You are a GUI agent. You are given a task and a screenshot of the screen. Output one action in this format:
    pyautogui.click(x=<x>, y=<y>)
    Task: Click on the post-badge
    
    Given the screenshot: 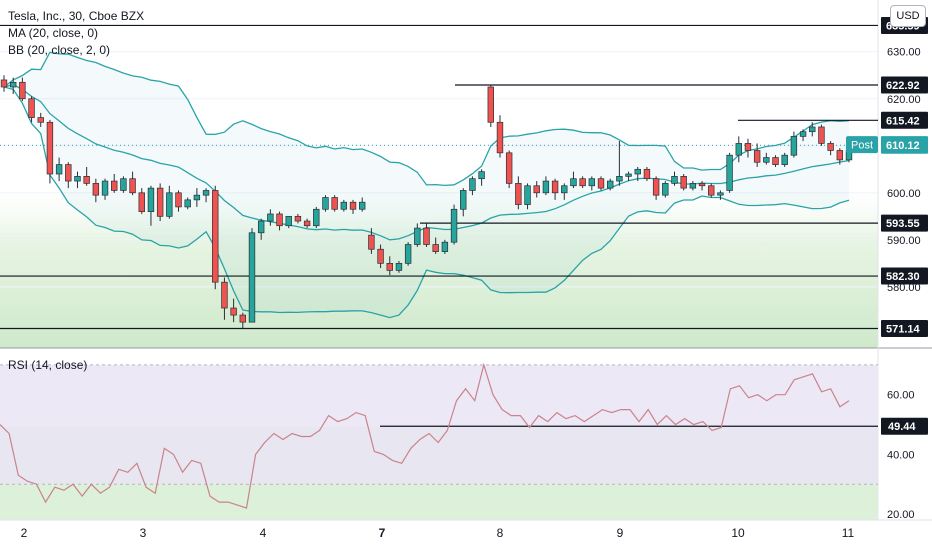 What is the action you would take?
    pyautogui.click(x=862, y=145)
    